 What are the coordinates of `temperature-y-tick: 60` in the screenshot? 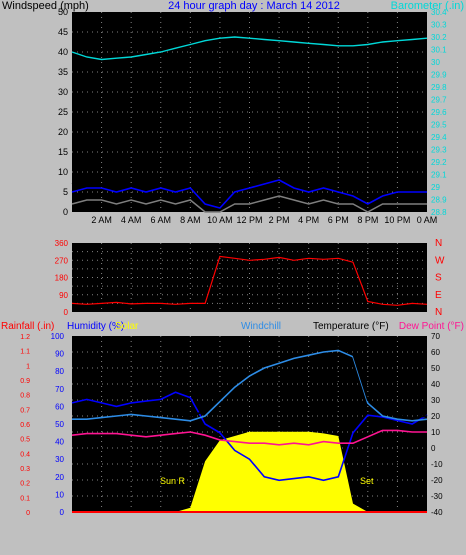 It's located at (435, 352).